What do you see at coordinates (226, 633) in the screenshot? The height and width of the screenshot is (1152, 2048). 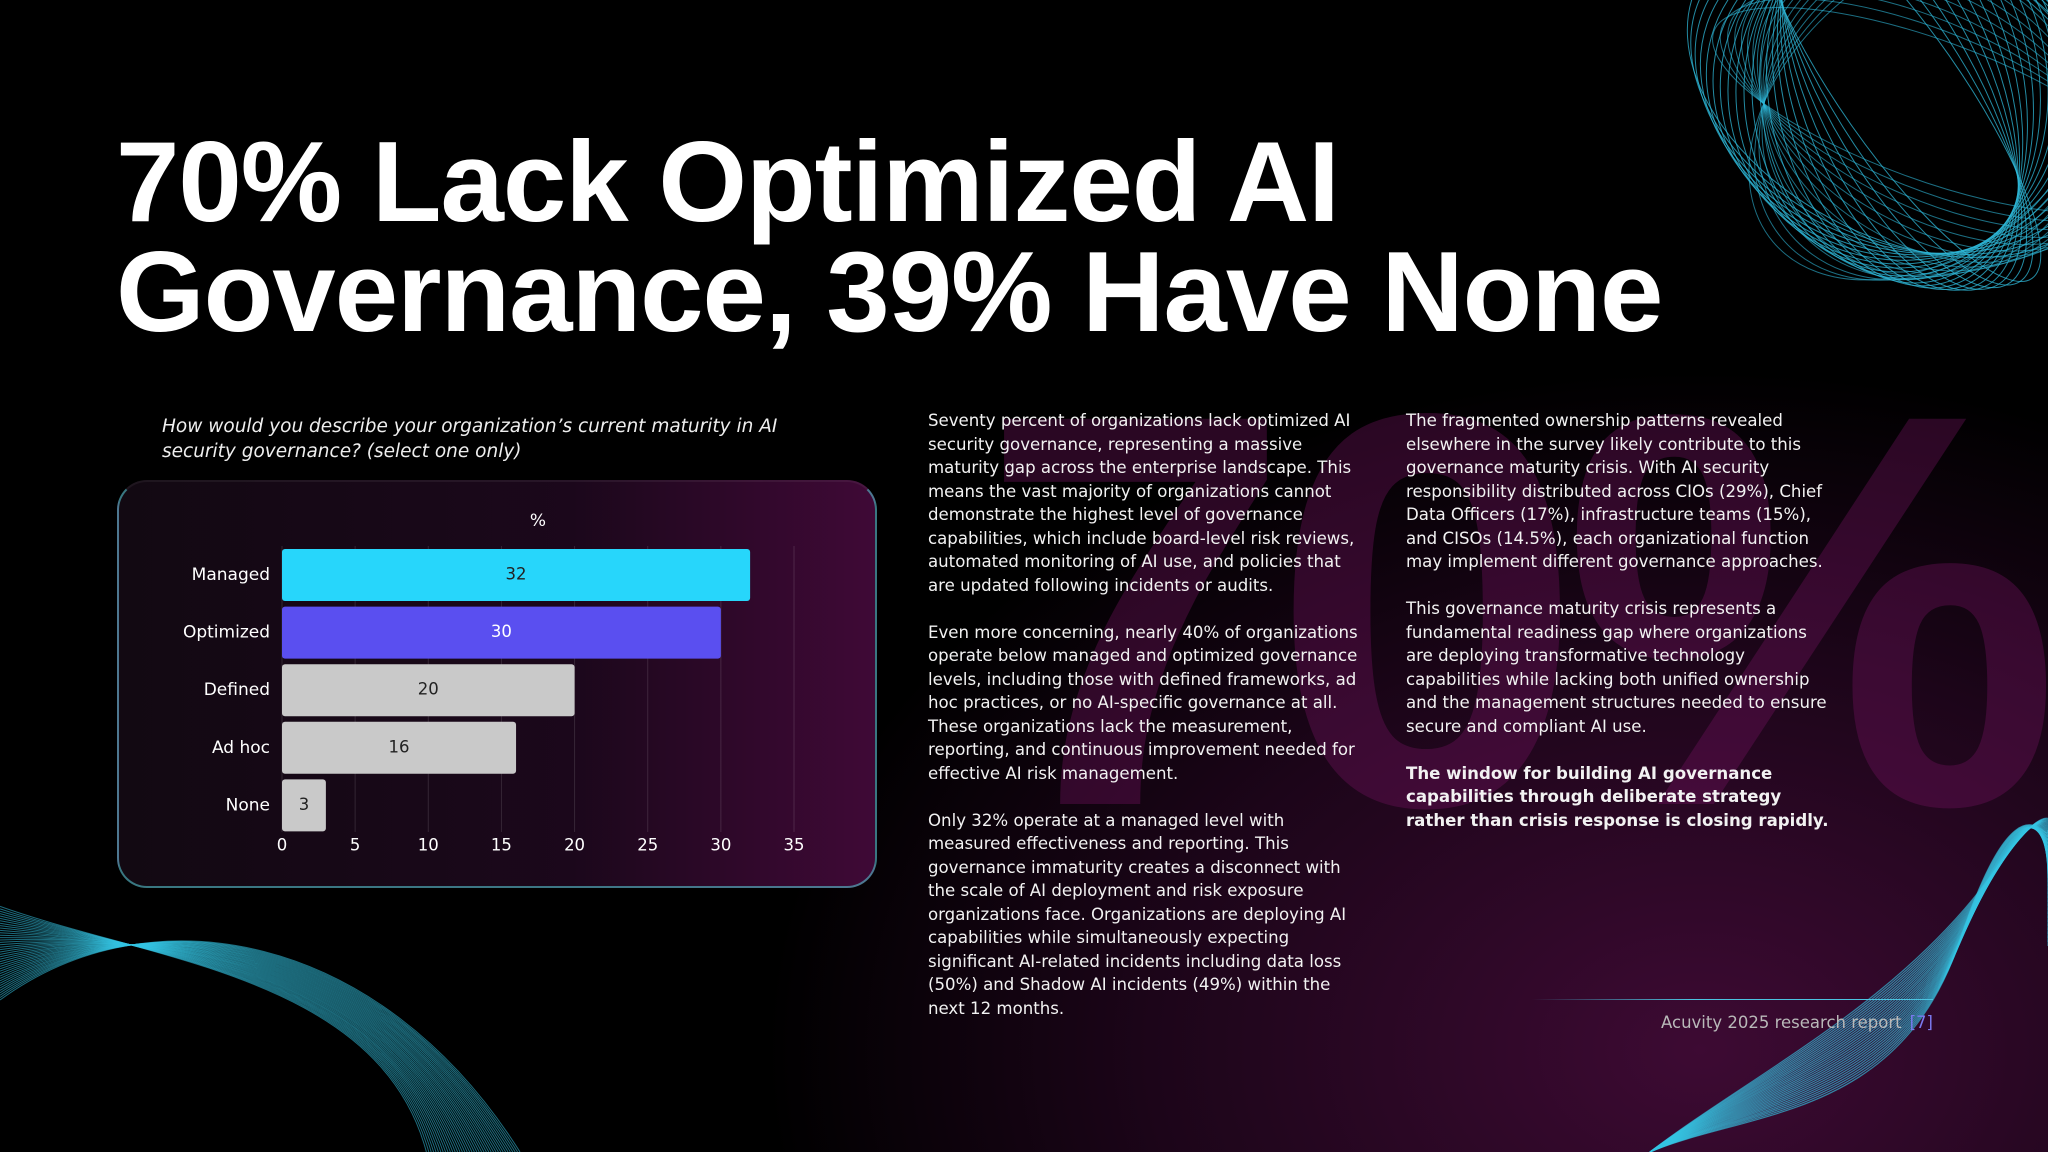 I see `category-label: Optimized` at bounding box center [226, 633].